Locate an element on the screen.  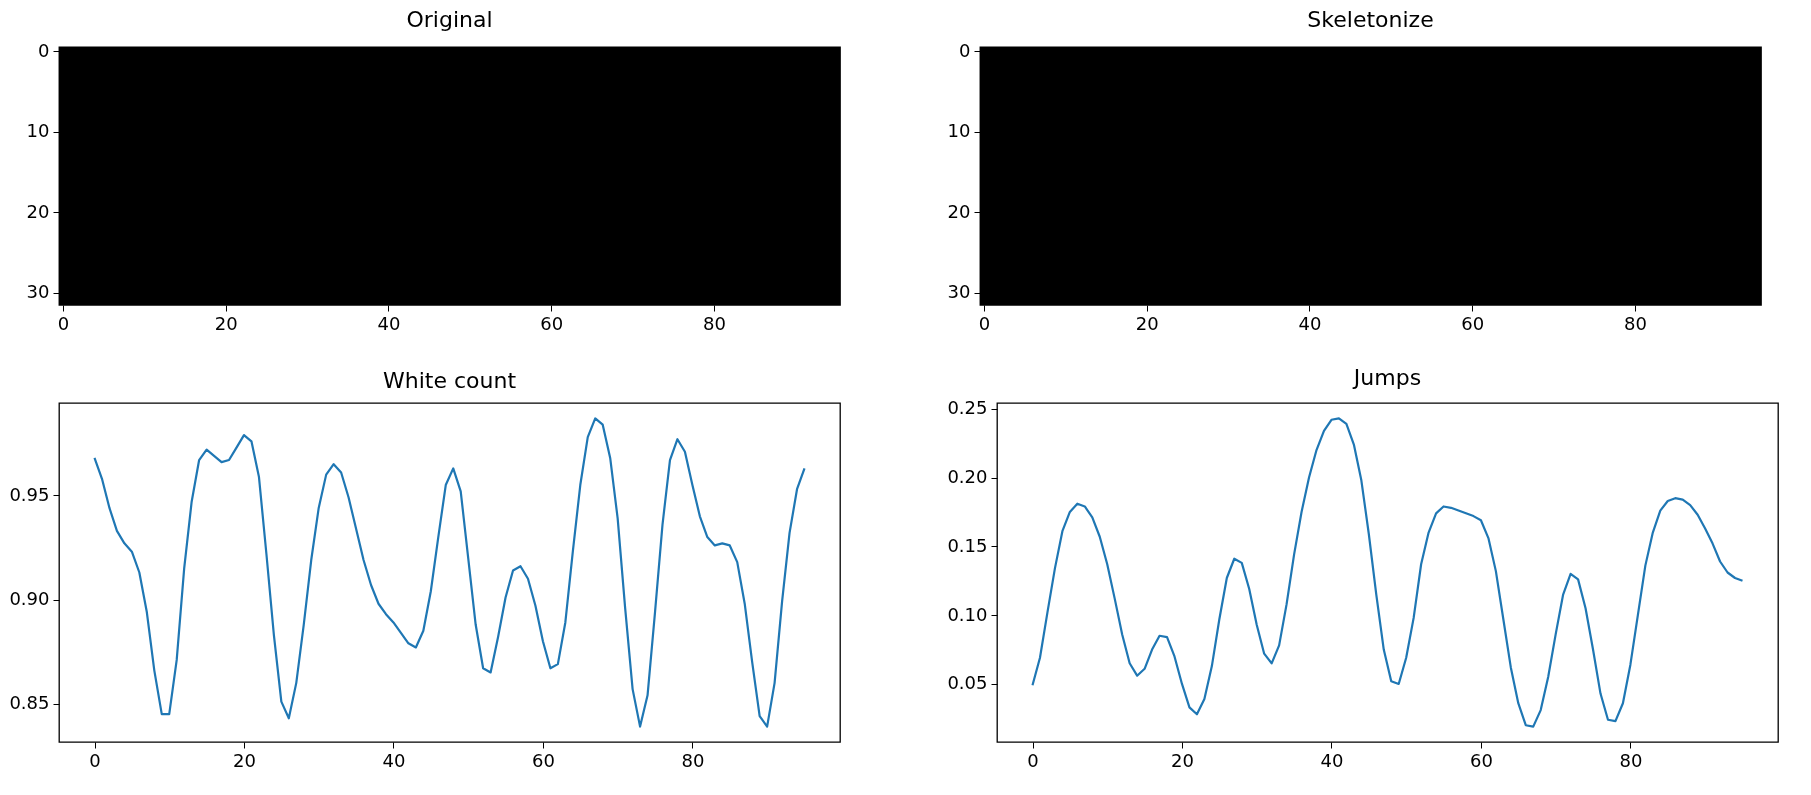
y-tick-label: 0.10 is located at coordinates (967, 614).